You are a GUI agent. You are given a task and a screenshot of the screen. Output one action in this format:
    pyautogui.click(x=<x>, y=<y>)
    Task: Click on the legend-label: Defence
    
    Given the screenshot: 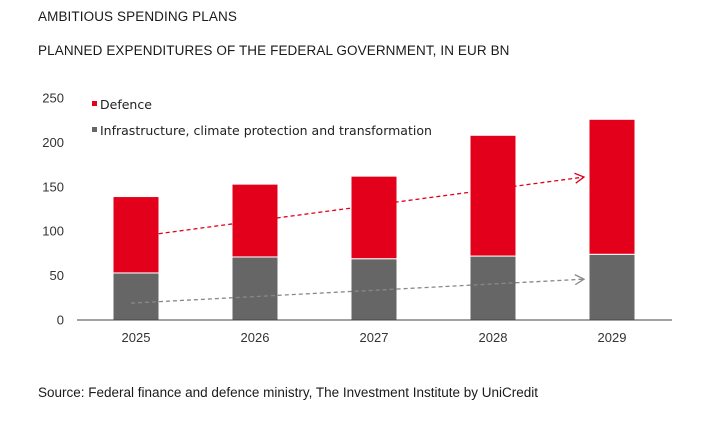 What is the action you would take?
    pyautogui.click(x=126, y=104)
    